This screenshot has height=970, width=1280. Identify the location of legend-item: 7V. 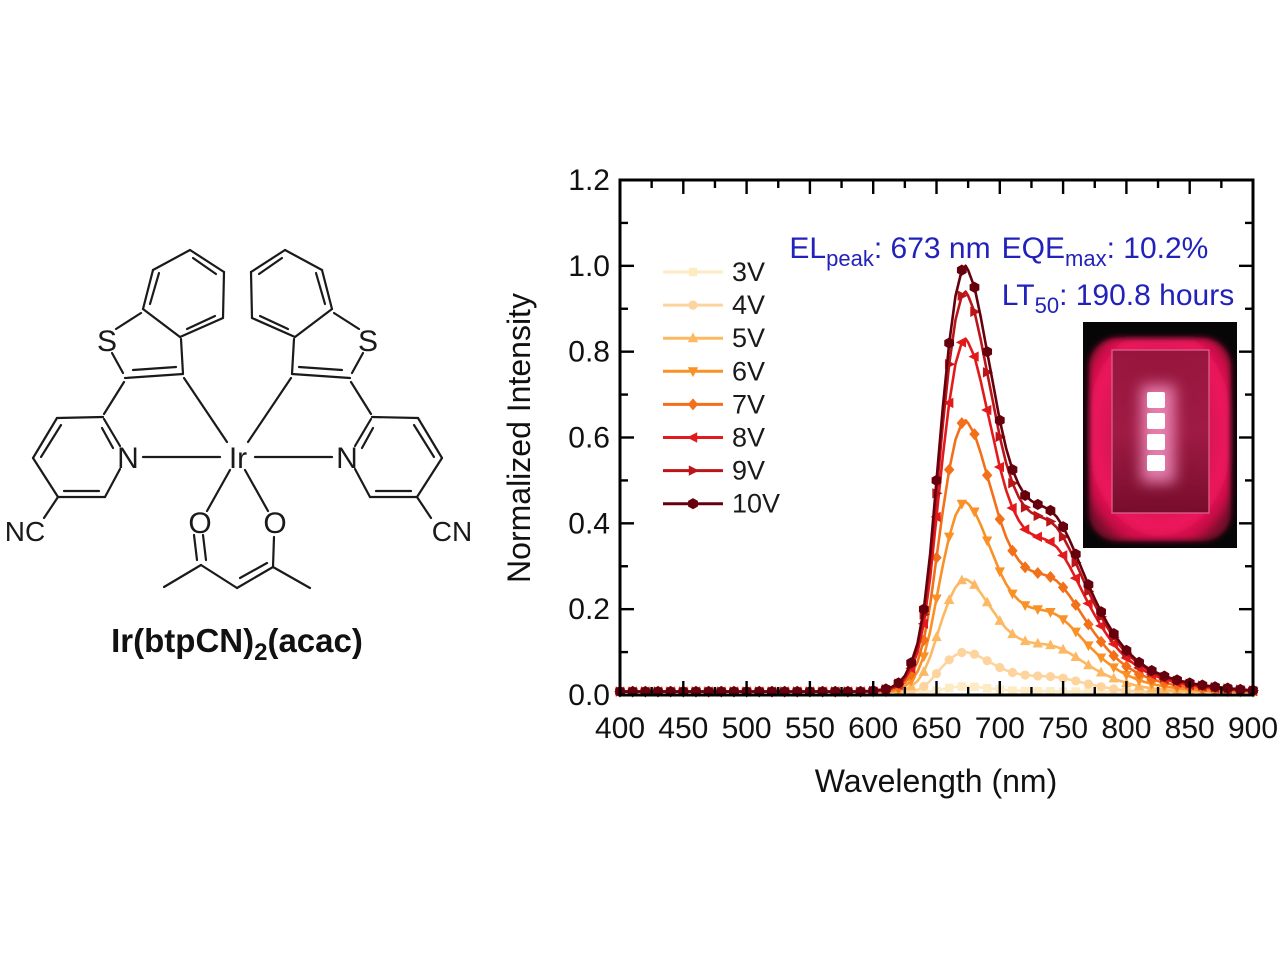
(714, 404).